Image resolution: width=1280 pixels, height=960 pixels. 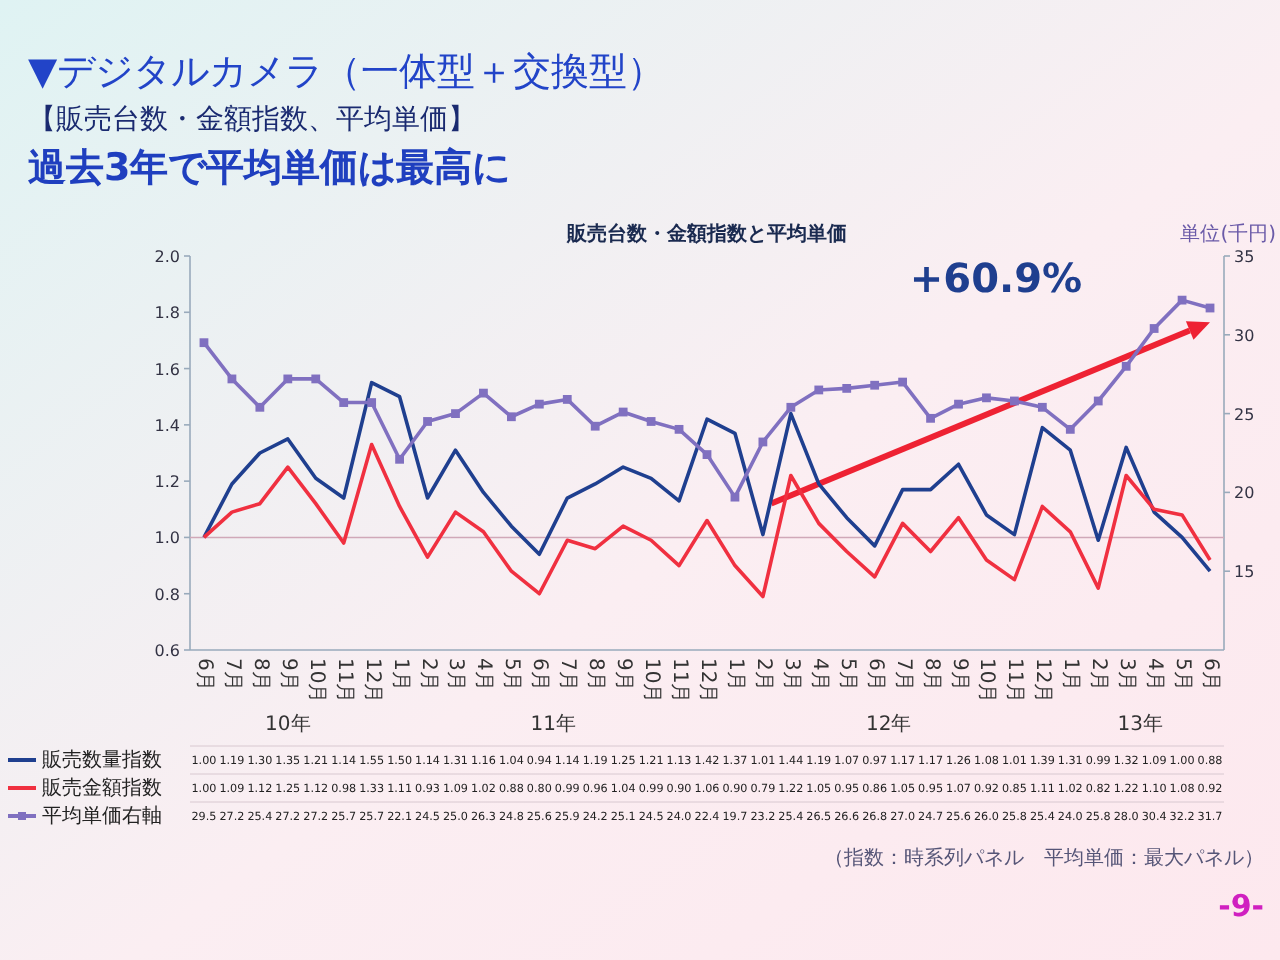 I want to click on y-tick-label: 1.0, so click(x=167, y=538).